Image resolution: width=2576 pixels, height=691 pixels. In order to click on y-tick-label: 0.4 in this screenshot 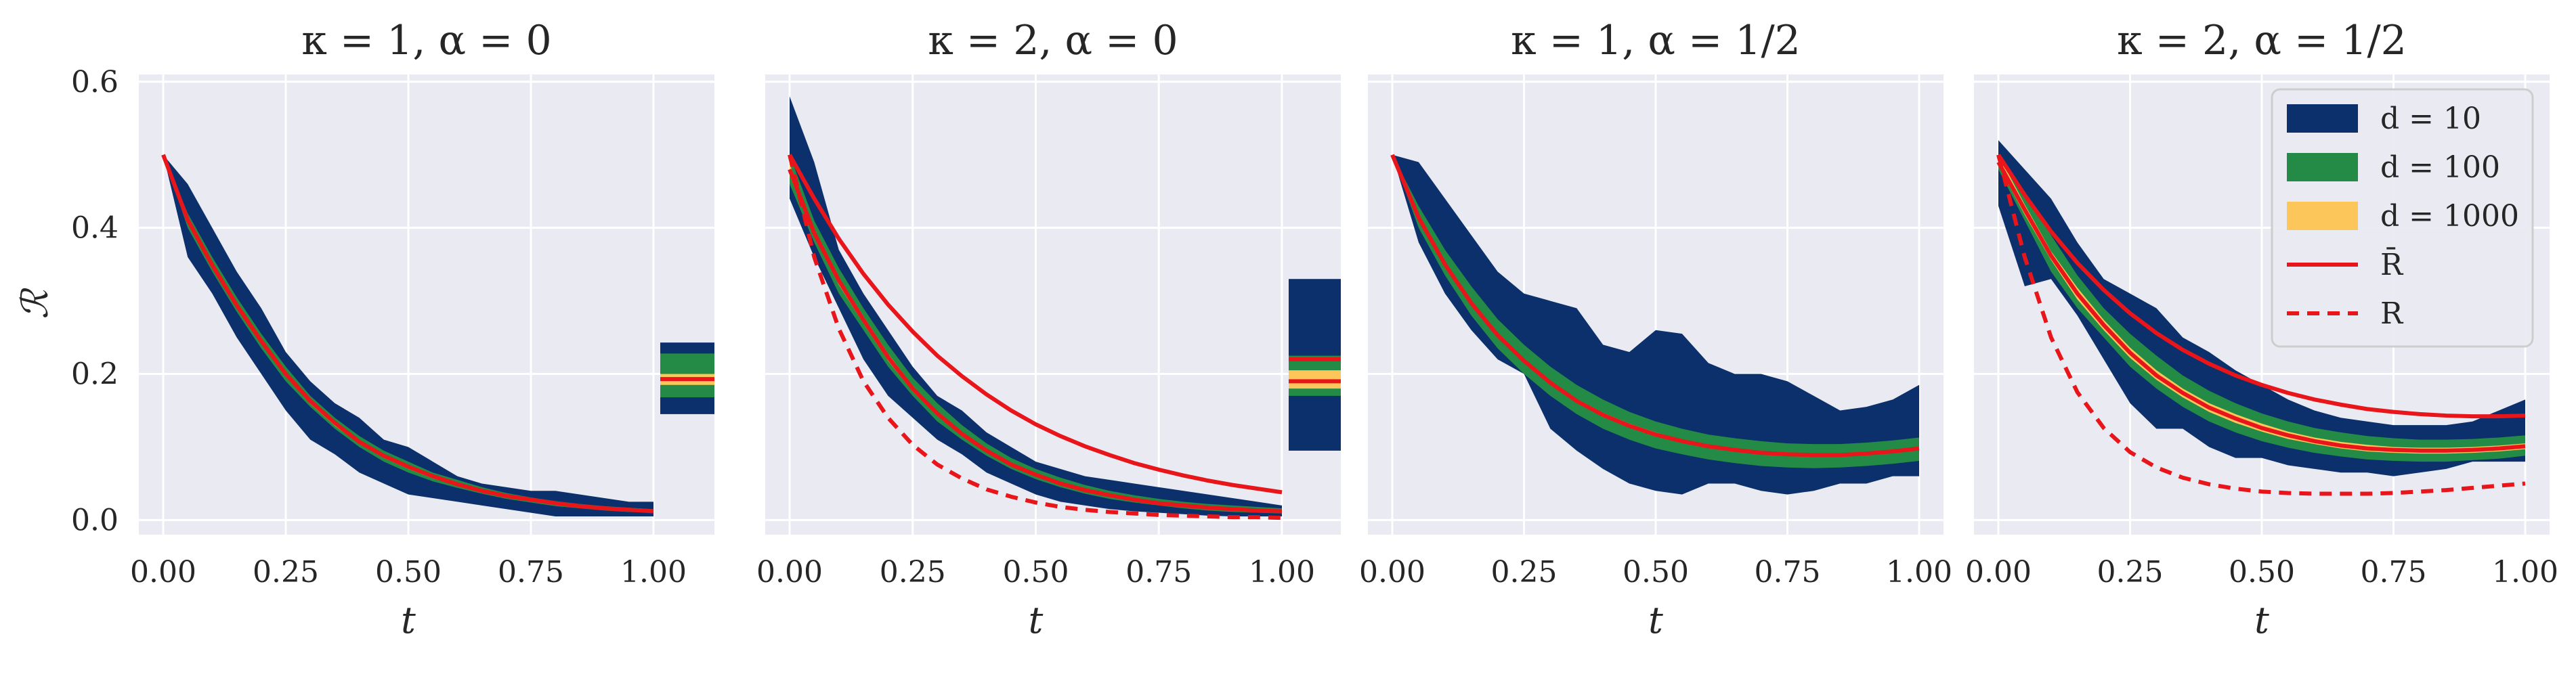, I will do `click(95, 228)`.